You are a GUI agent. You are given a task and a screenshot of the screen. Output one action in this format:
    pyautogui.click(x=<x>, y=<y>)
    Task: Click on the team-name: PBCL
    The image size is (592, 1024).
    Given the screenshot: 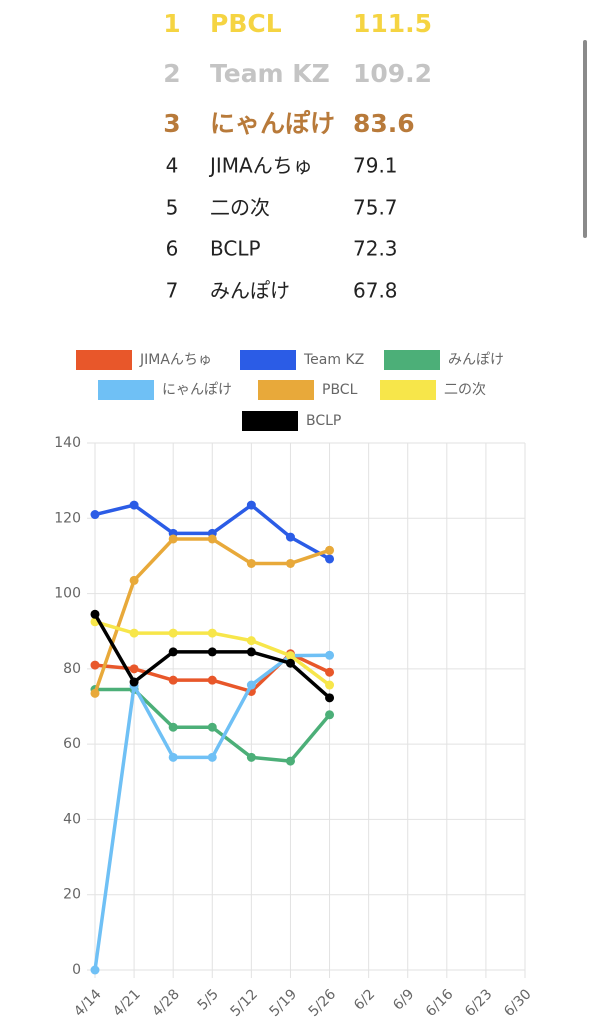 What is the action you would take?
    pyautogui.click(x=246, y=23)
    